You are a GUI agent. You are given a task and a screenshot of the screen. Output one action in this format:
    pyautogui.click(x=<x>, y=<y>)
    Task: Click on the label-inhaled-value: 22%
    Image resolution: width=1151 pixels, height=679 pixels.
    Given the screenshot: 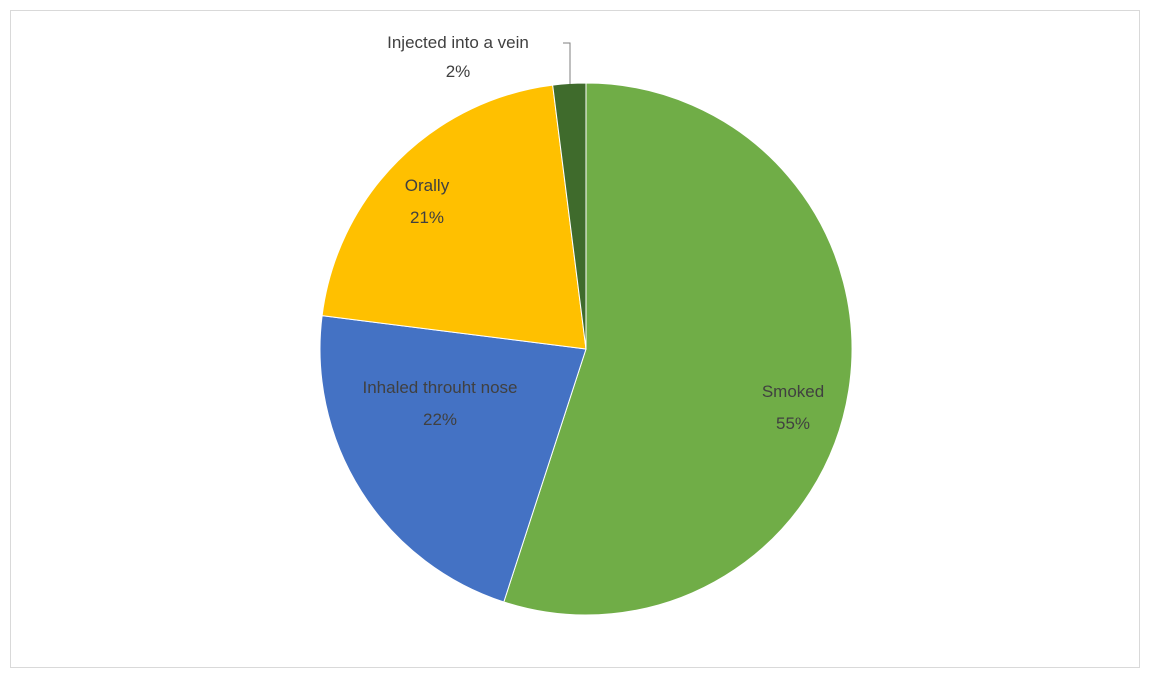 What is the action you would take?
    pyautogui.click(x=440, y=419)
    